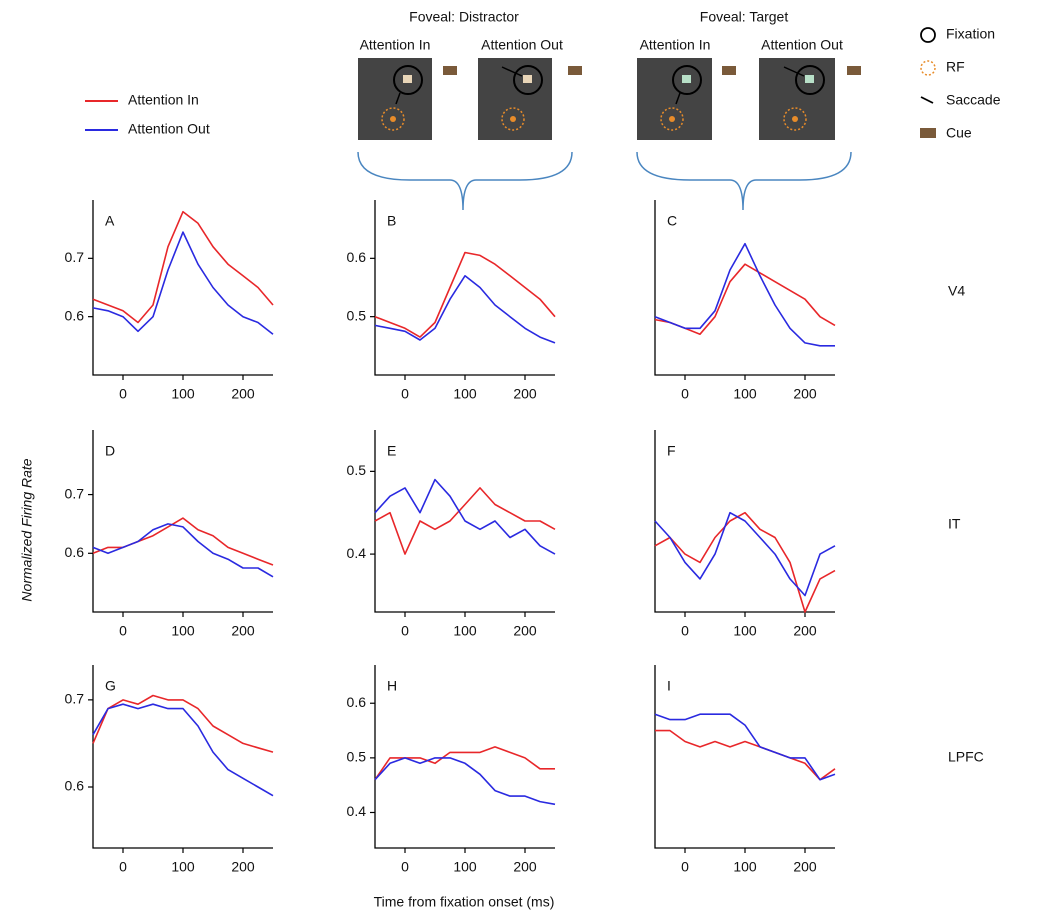 This screenshot has height=915, width=1040. I want to click on panel-label: E, so click(391, 451).